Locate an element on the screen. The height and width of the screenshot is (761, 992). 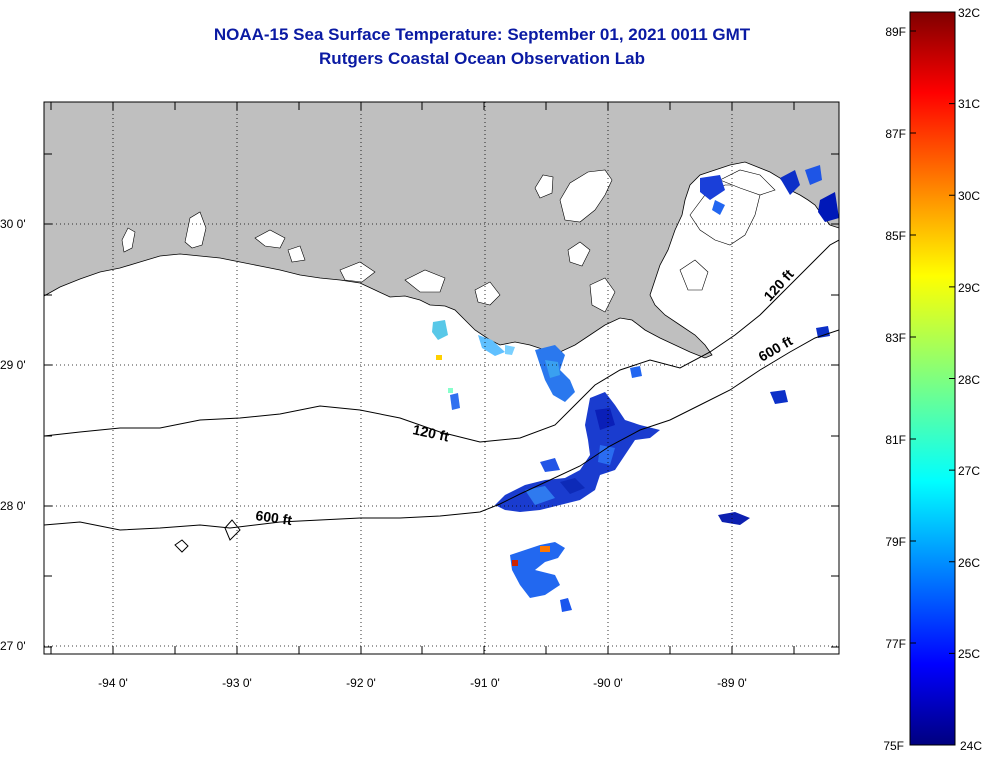
colorbar-scale is located at coordinates (932, 378).